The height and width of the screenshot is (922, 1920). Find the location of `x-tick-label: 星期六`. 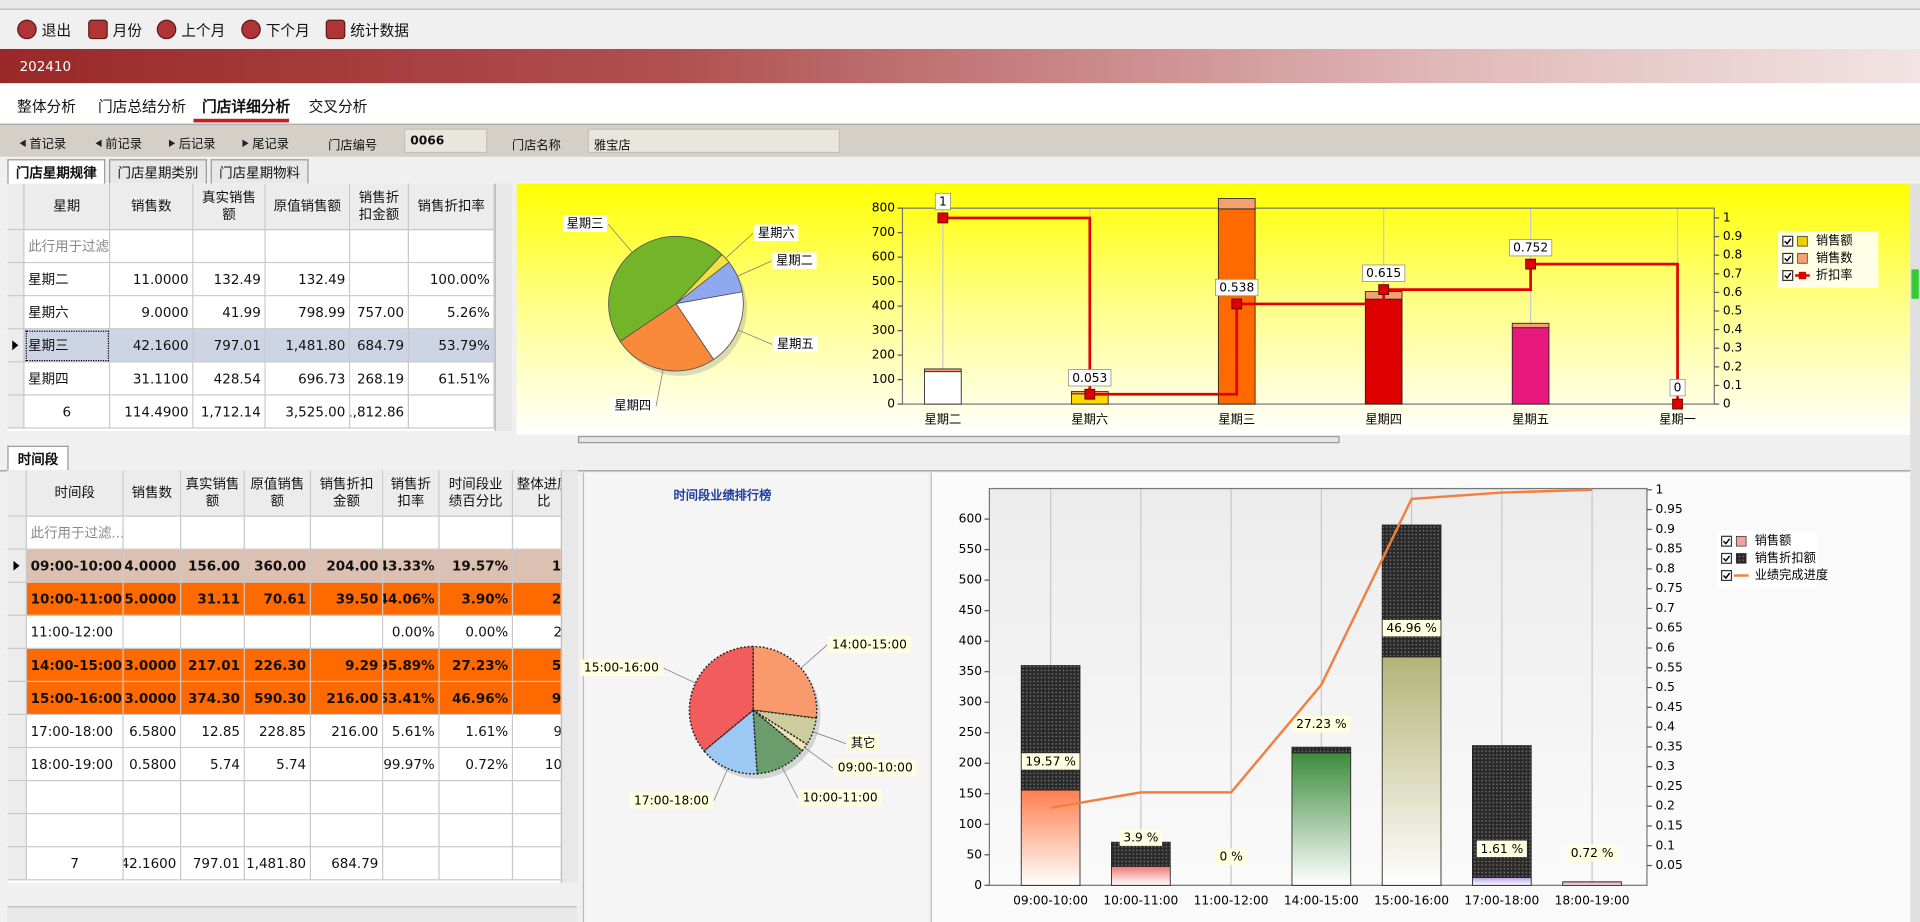

x-tick-label: 星期六 is located at coordinates (1089, 420).